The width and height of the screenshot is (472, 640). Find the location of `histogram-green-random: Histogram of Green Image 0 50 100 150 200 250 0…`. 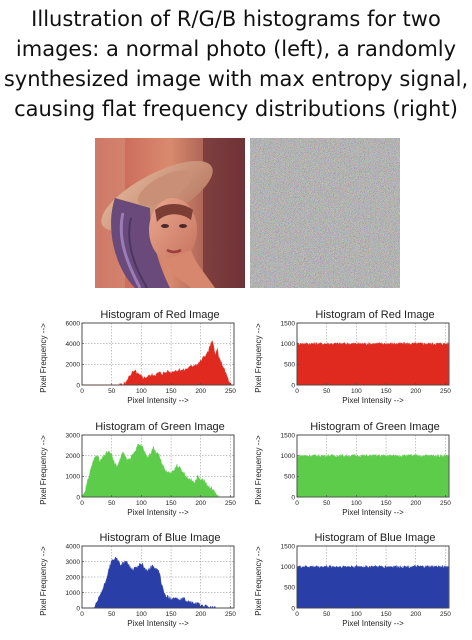

histogram-green-random: Histogram of Green Image 0 50 100 150 200 250 0… is located at coordinates (352, 469).